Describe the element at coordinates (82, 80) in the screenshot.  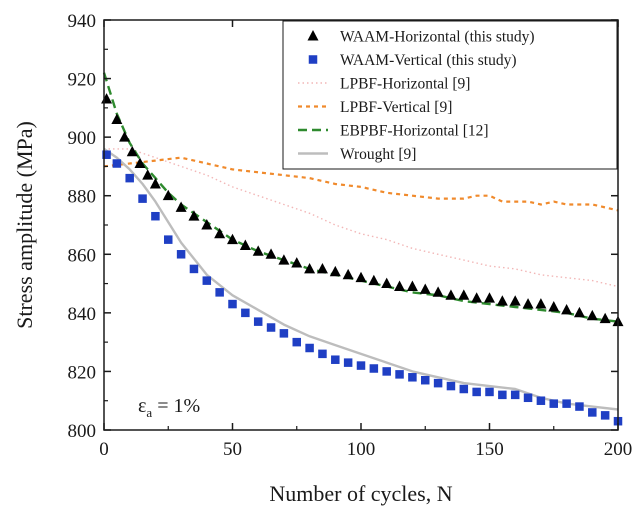
I see `y-tick-label: 920` at that location.